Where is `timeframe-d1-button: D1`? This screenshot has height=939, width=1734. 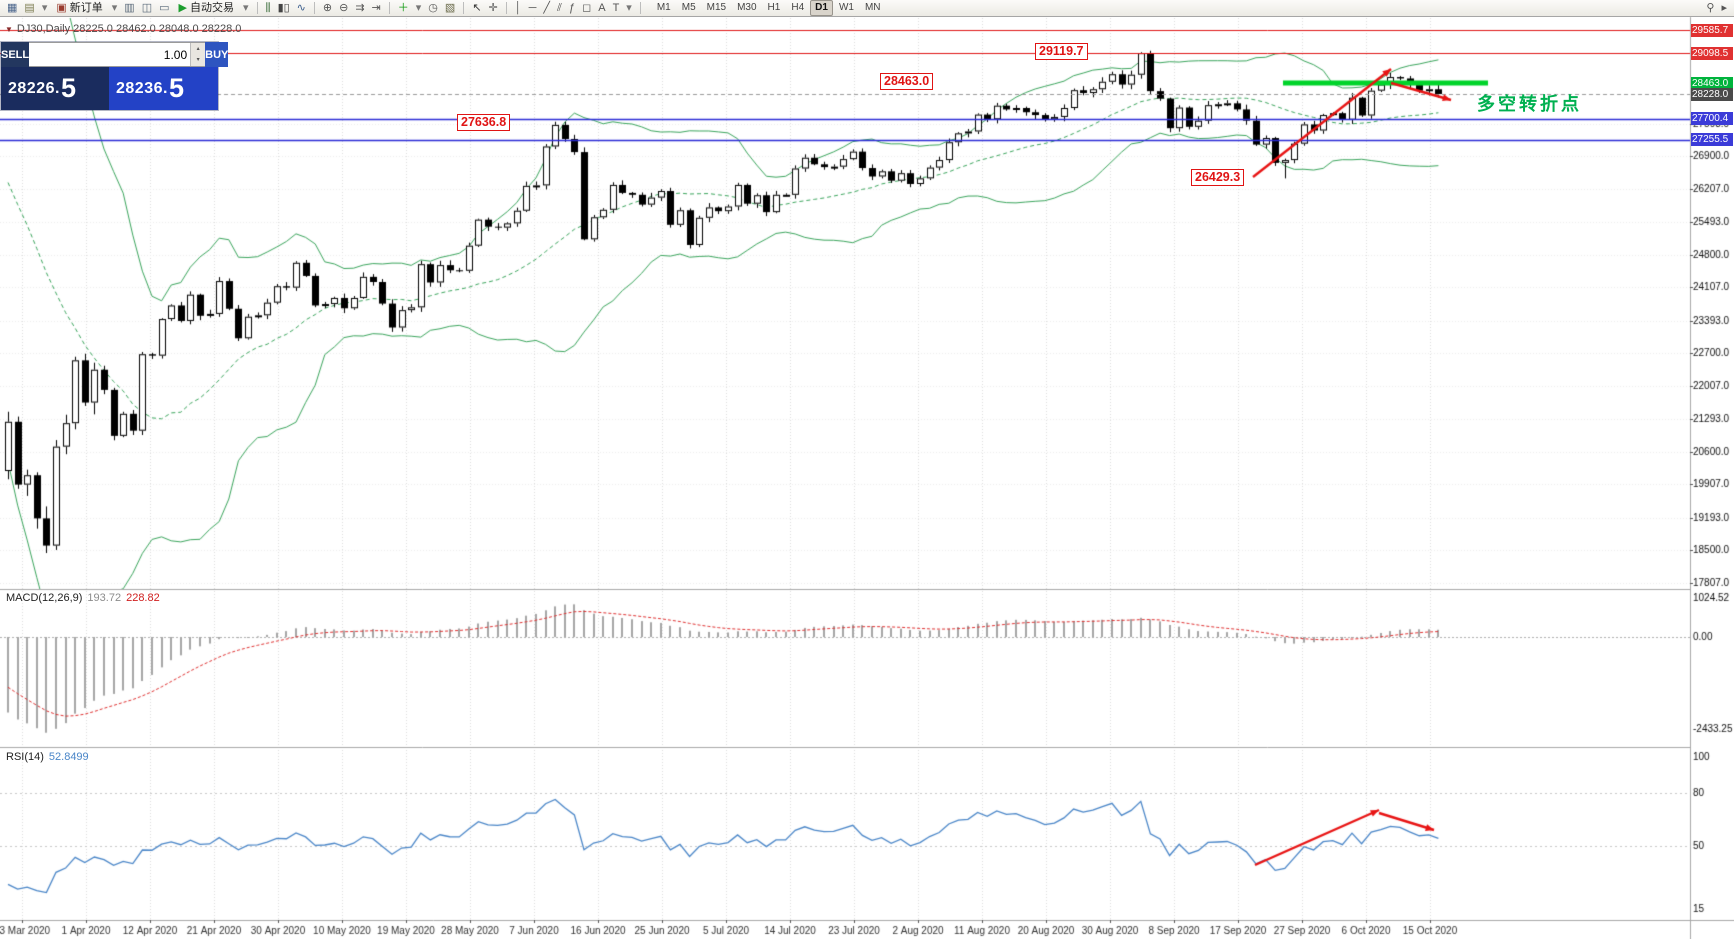
timeframe-d1-button: D1 is located at coordinates (821, 8).